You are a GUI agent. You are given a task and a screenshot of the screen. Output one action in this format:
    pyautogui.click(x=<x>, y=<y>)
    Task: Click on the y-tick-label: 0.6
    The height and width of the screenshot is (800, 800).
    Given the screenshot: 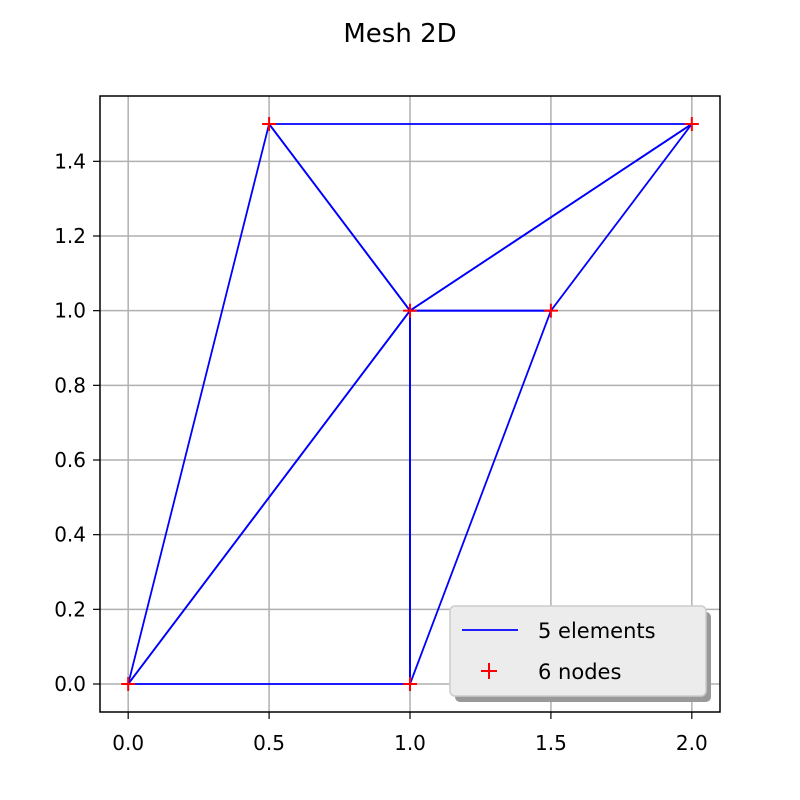 What is the action you would take?
    pyautogui.click(x=70, y=460)
    